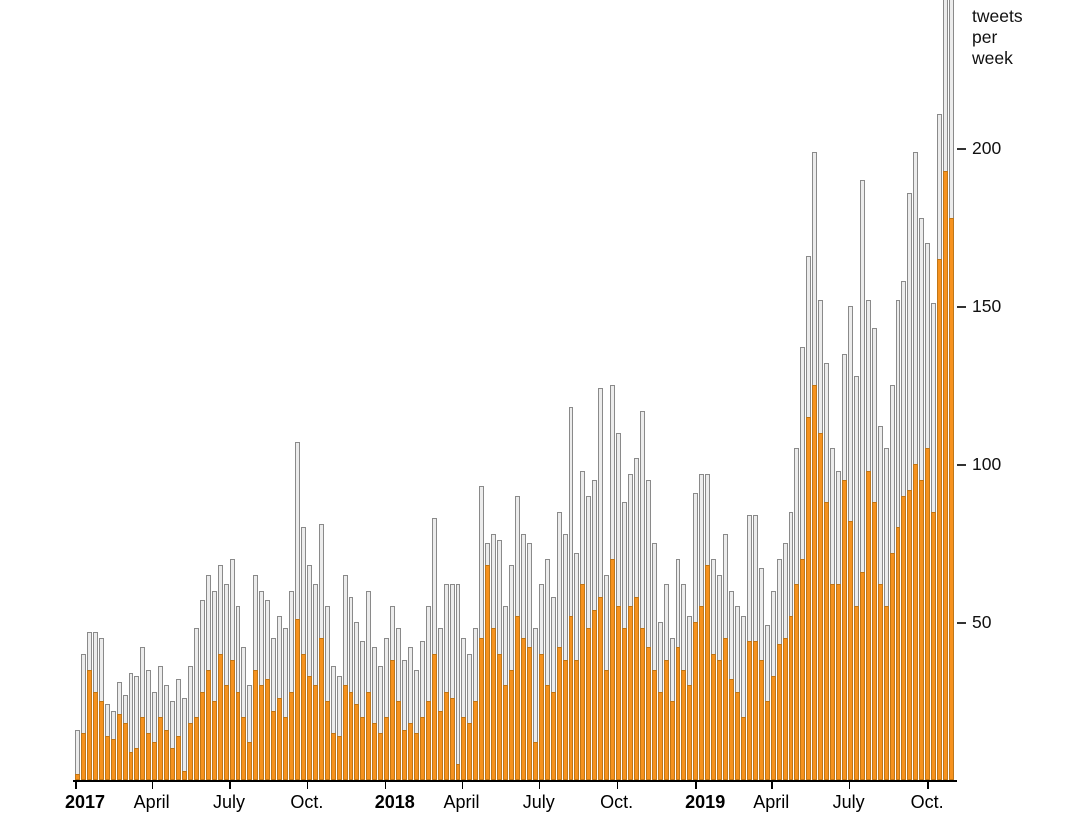  What do you see at coordinates (927, 802) in the screenshot?
I see `x-tick-label: Oct.` at bounding box center [927, 802].